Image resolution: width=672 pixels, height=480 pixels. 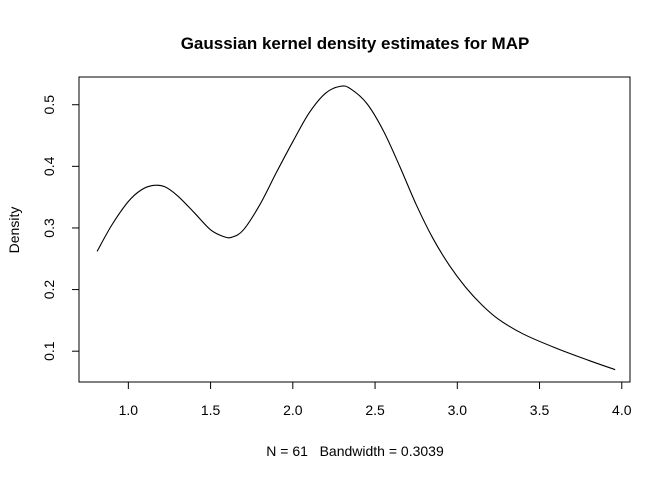 What do you see at coordinates (129, 410) in the screenshot?
I see `x-tick-label: 1.0` at bounding box center [129, 410].